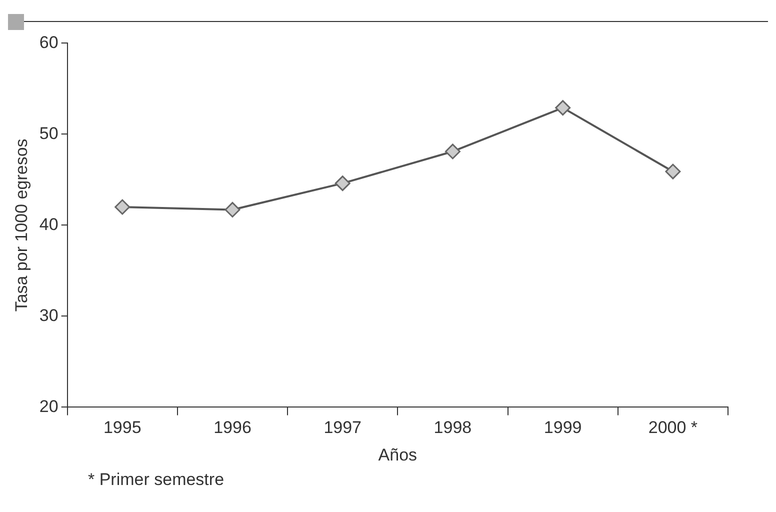 The image size is (776, 512). What do you see at coordinates (673, 428) in the screenshot?
I see `x-tick-label: 2000 *` at bounding box center [673, 428].